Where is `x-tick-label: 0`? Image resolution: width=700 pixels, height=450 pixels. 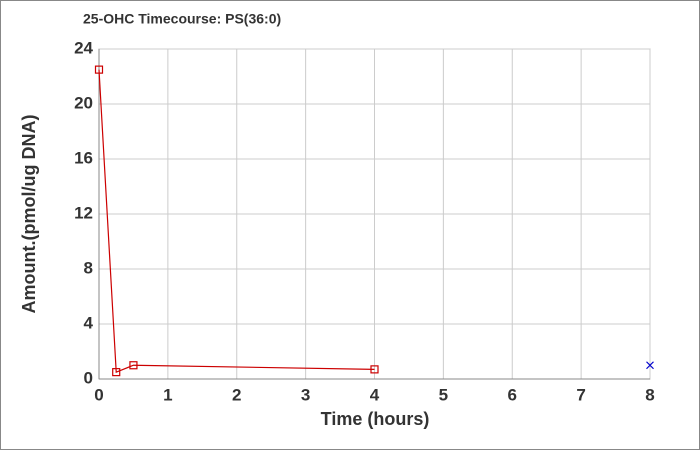
x-tick-label: 0 is located at coordinates (98, 394).